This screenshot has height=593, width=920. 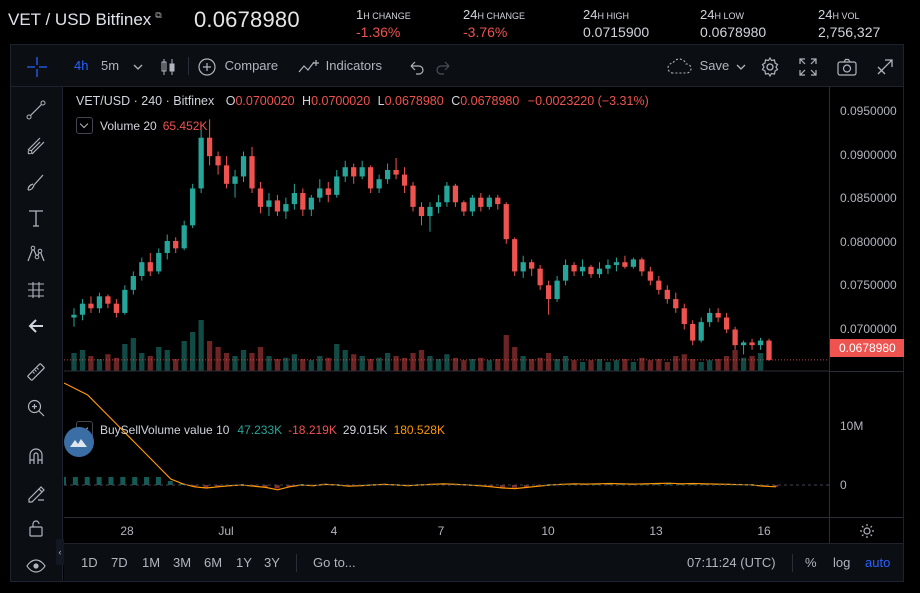 I want to click on log-scale-toggle: log, so click(x=842, y=562).